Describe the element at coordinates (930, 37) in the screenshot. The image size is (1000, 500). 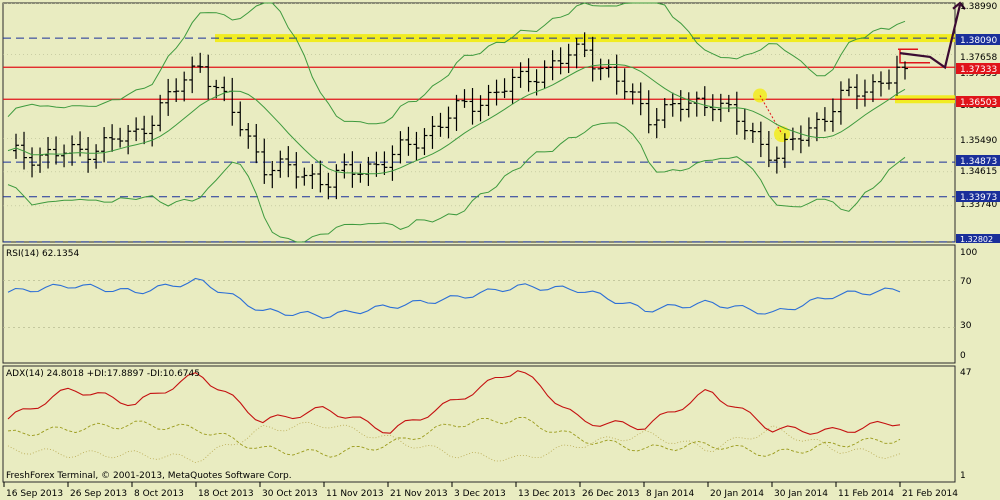
I see `forecast-arrow` at that location.